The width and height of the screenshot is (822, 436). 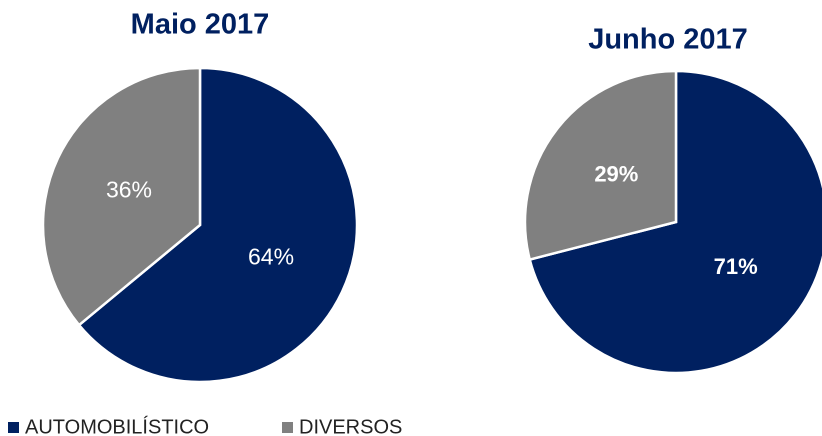 What do you see at coordinates (616, 174) in the screenshot?
I see `data-label: 29%` at bounding box center [616, 174].